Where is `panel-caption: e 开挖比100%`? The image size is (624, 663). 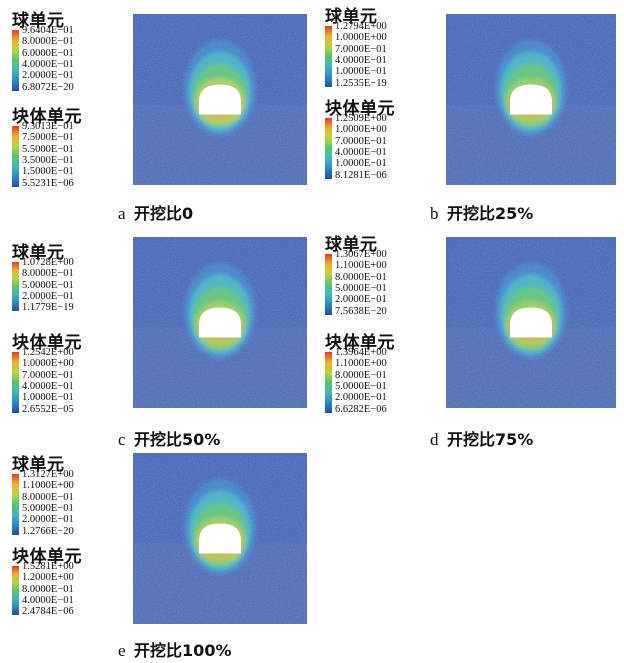 panel-caption: e 开挖比100% is located at coordinates (174, 649).